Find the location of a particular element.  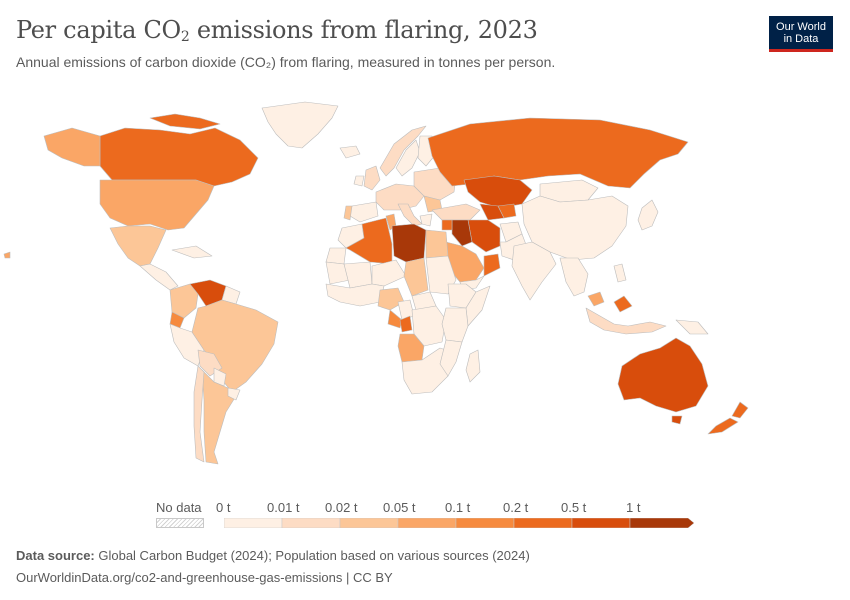

country-ireland is located at coordinates (359, 181).